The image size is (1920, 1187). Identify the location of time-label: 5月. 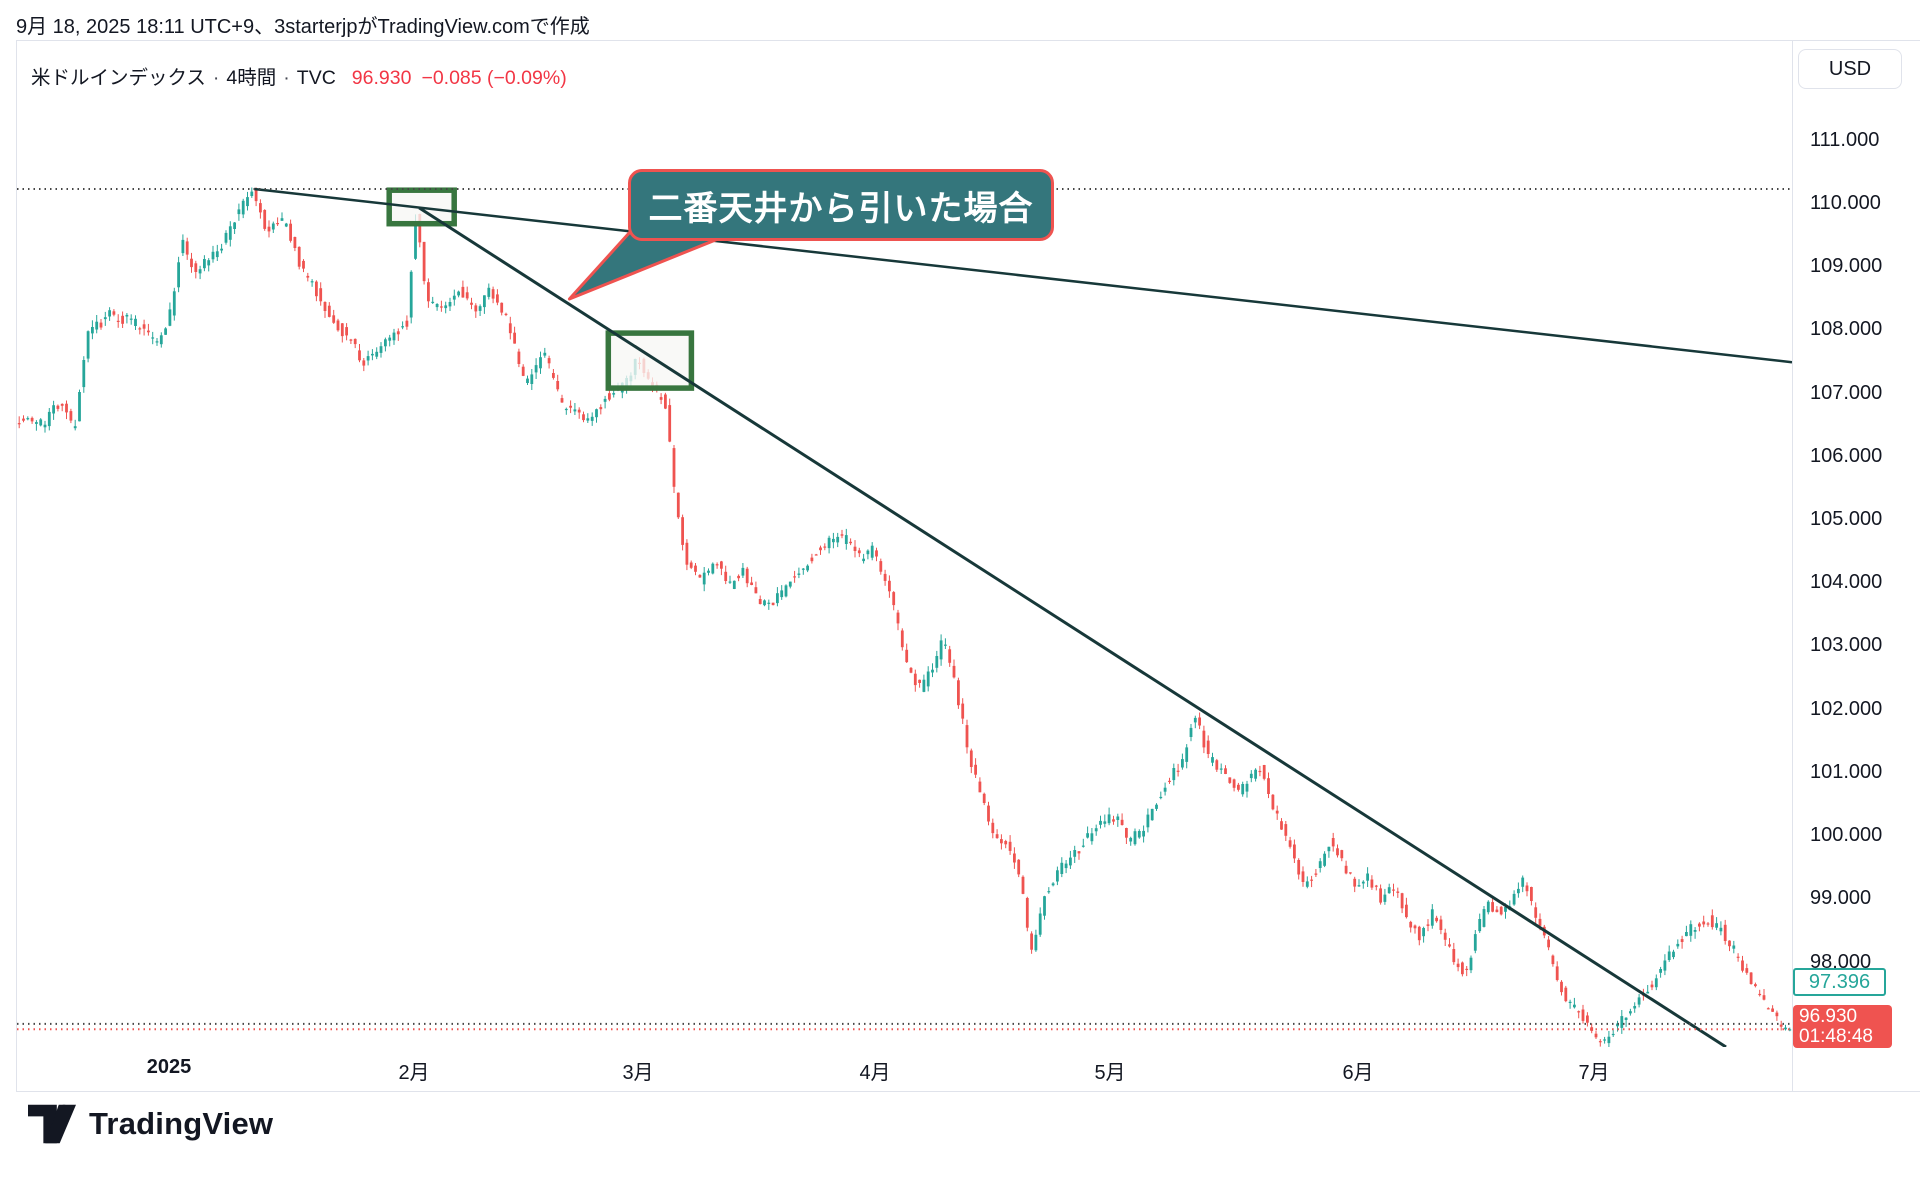
(1110, 1073).